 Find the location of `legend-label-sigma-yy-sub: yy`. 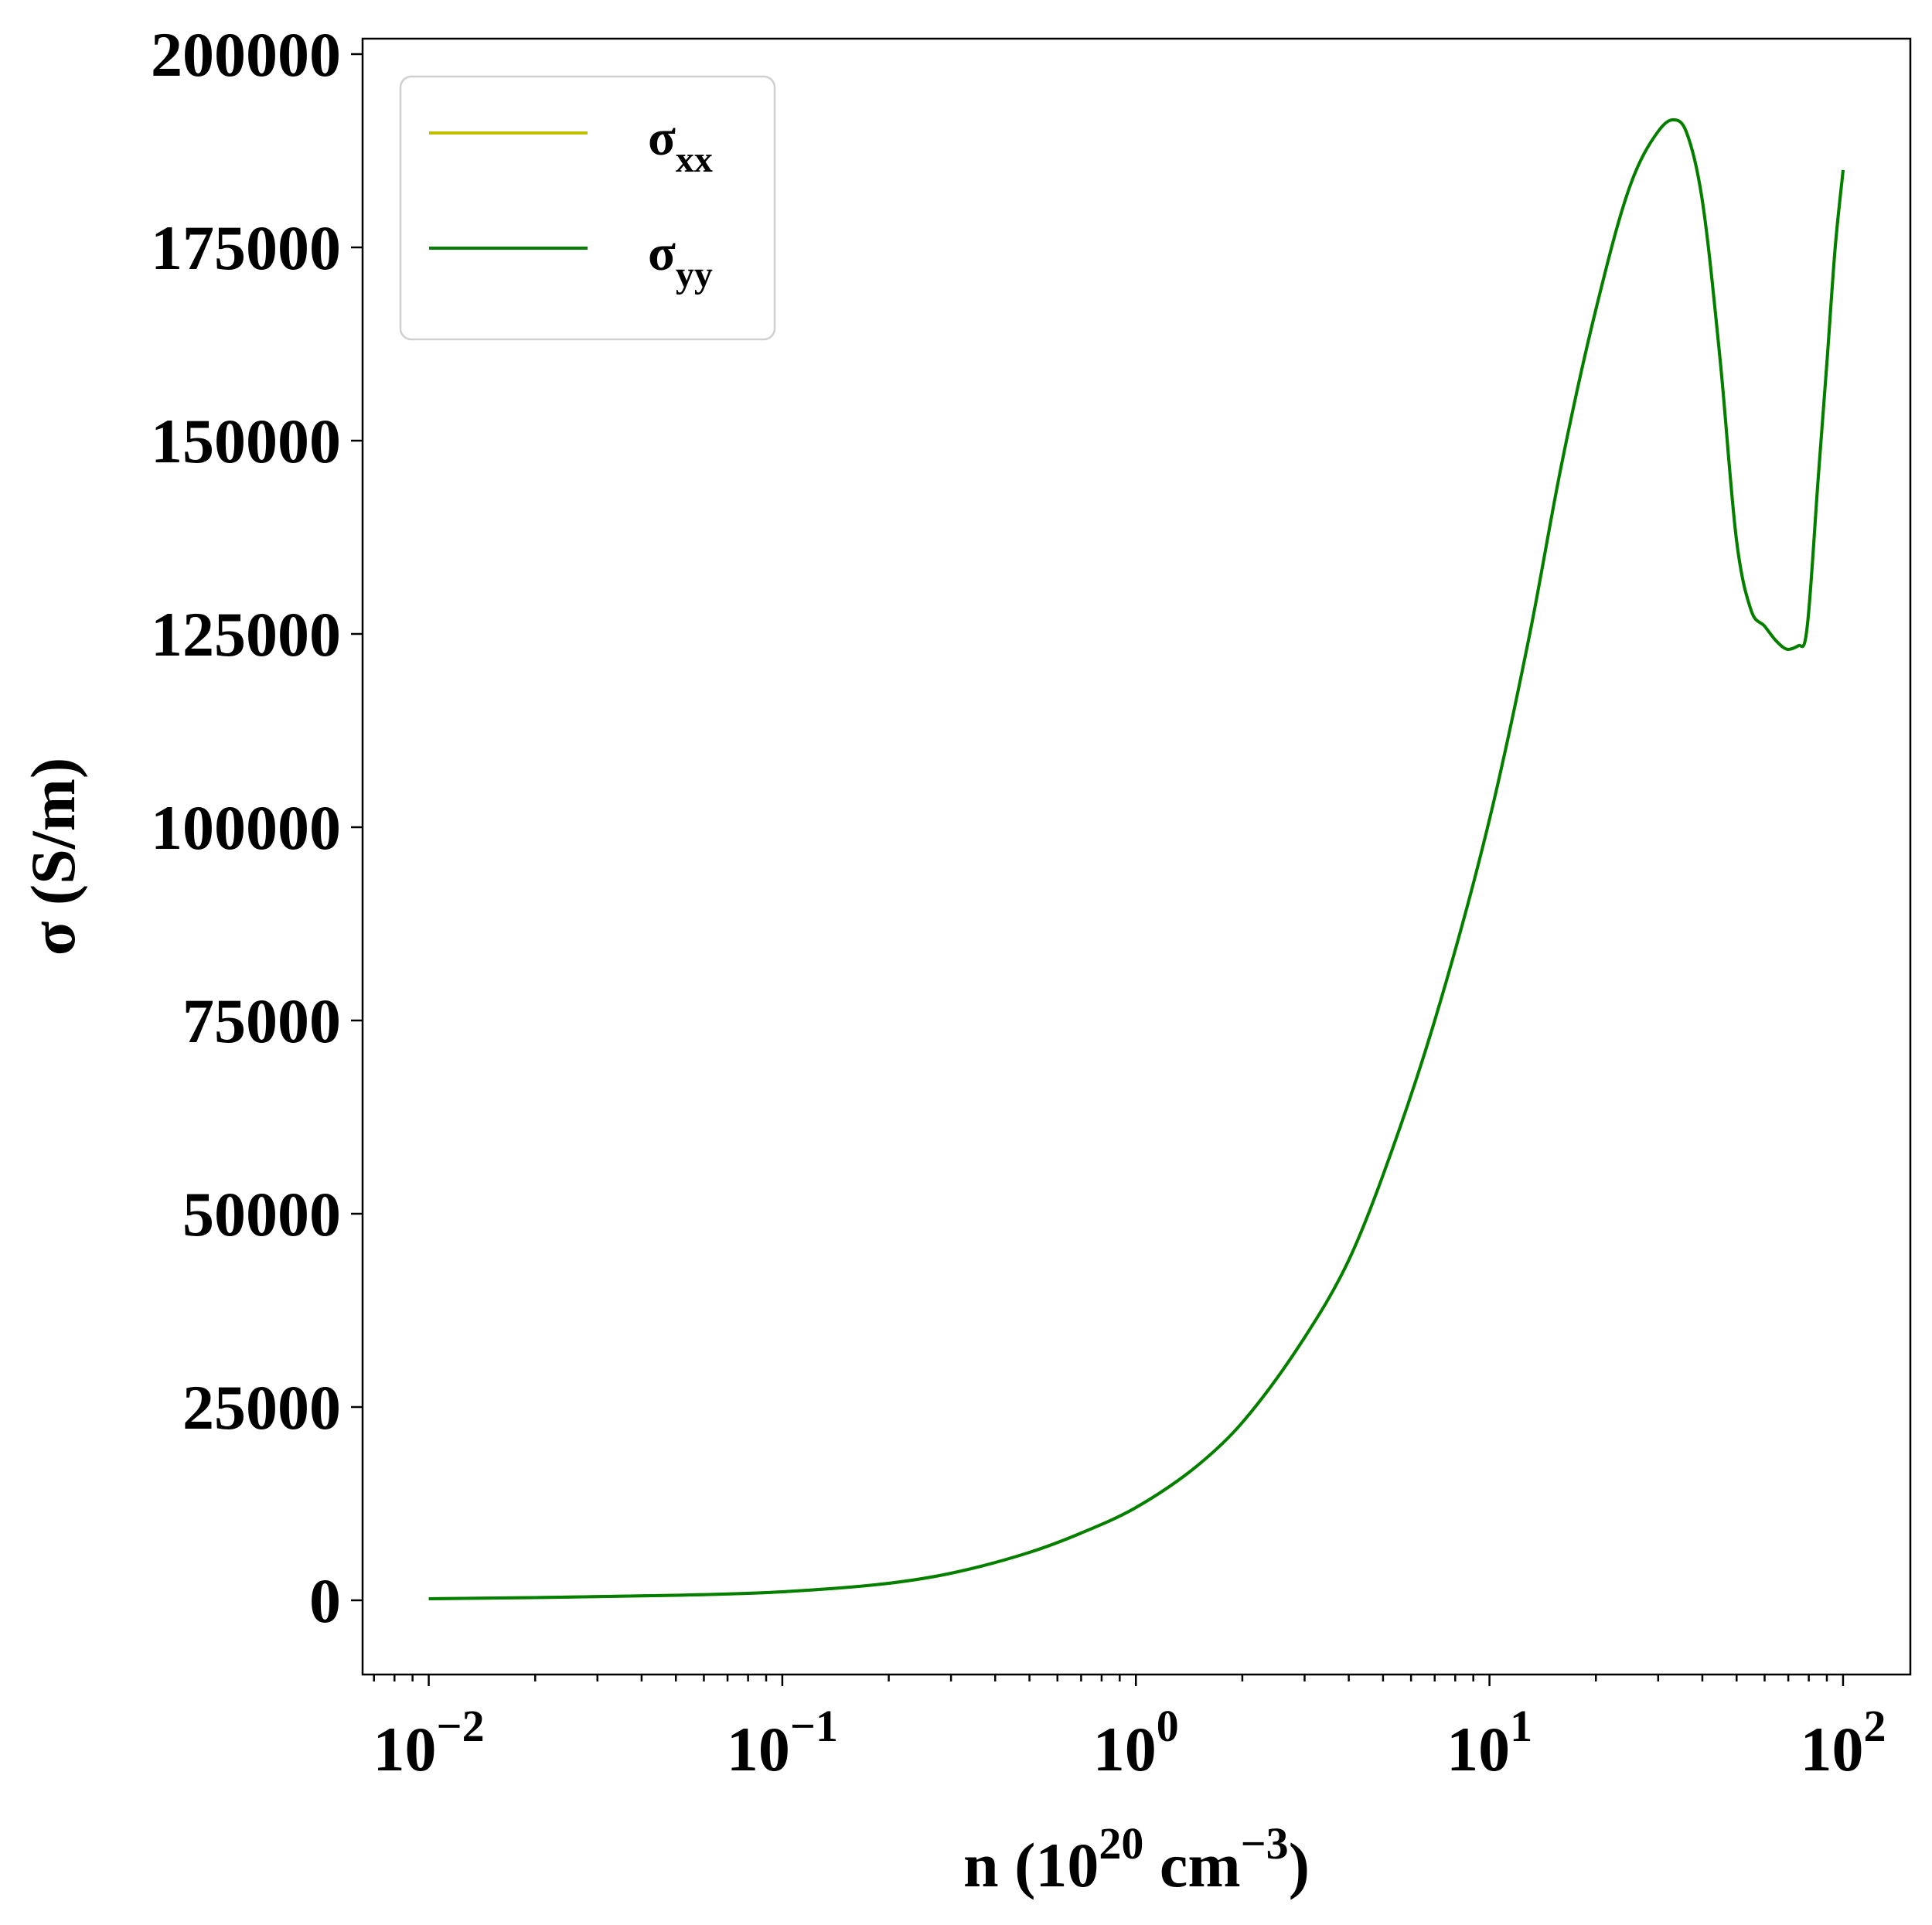

legend-label-sigma-yy-sub: yy is located at coordinates (694, 274).